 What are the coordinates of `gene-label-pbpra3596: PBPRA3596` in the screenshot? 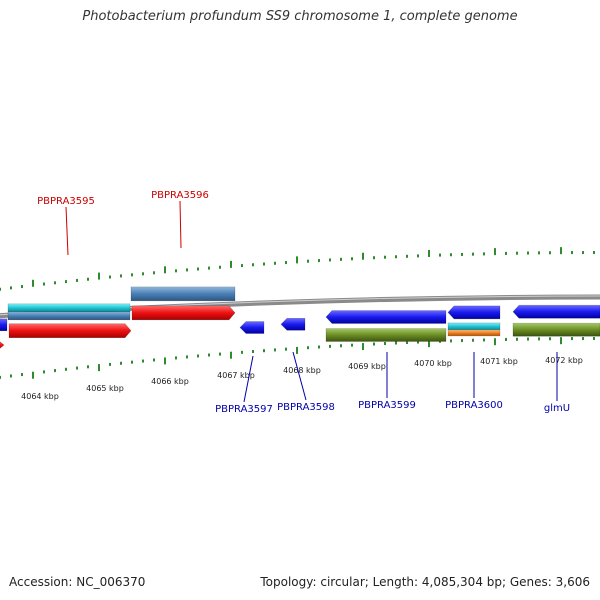 It's located at (180, 195).